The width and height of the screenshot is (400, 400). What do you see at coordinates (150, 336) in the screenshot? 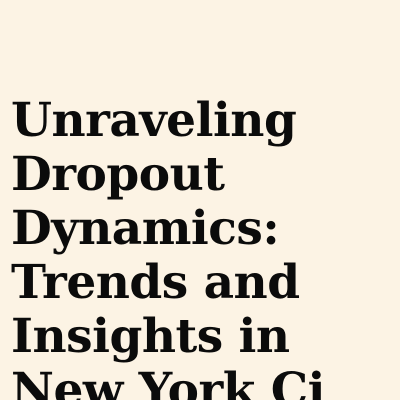
I see `title-line-5: Insights in` at bounding box center [150, 336].